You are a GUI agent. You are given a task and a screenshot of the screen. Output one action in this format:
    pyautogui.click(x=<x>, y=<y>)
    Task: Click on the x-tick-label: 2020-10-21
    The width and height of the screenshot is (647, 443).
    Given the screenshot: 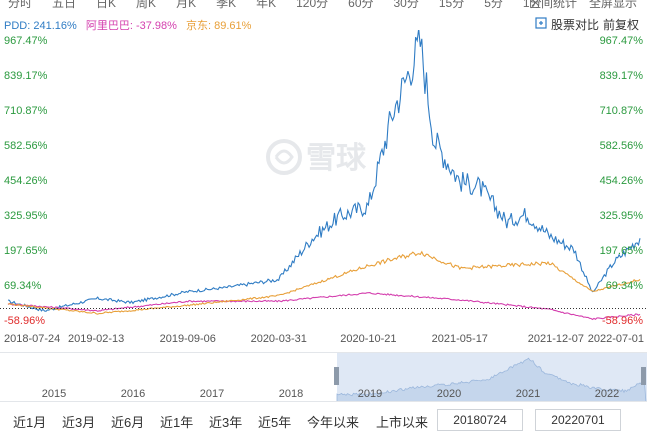 What is the action you would take?
    pyautogui.click(x=368, y=339)
    